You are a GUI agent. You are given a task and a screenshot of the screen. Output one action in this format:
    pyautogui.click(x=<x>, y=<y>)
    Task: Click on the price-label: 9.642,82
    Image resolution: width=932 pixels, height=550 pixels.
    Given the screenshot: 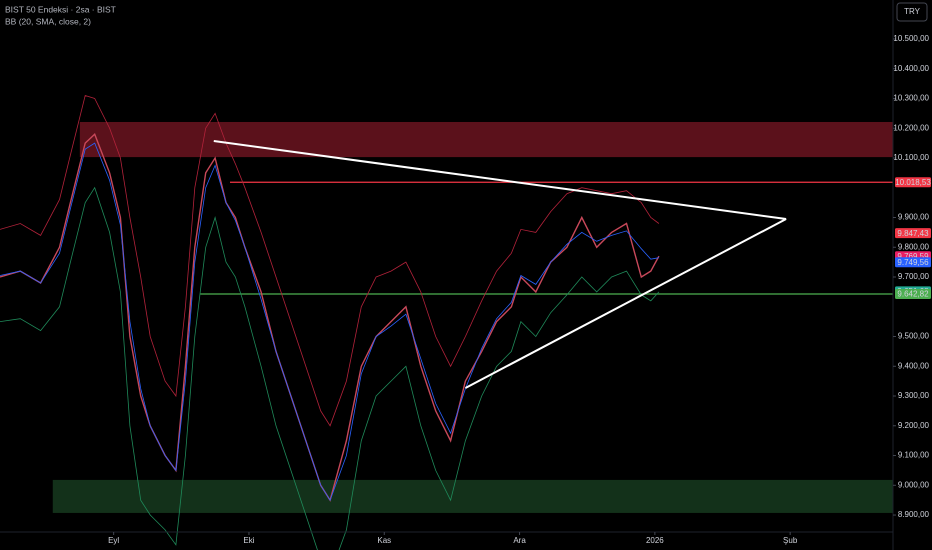 What is the action you would take?
    pyautogui.click(x=913, y=294)
    